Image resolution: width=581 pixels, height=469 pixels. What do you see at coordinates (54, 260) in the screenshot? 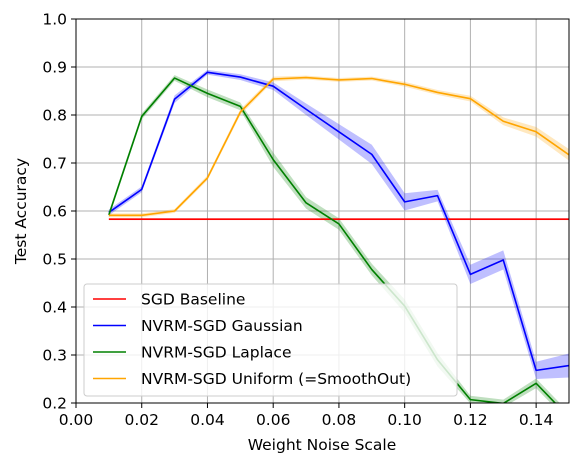
I see `y-tick-label: 0.5` at bounding box center [54, 260].